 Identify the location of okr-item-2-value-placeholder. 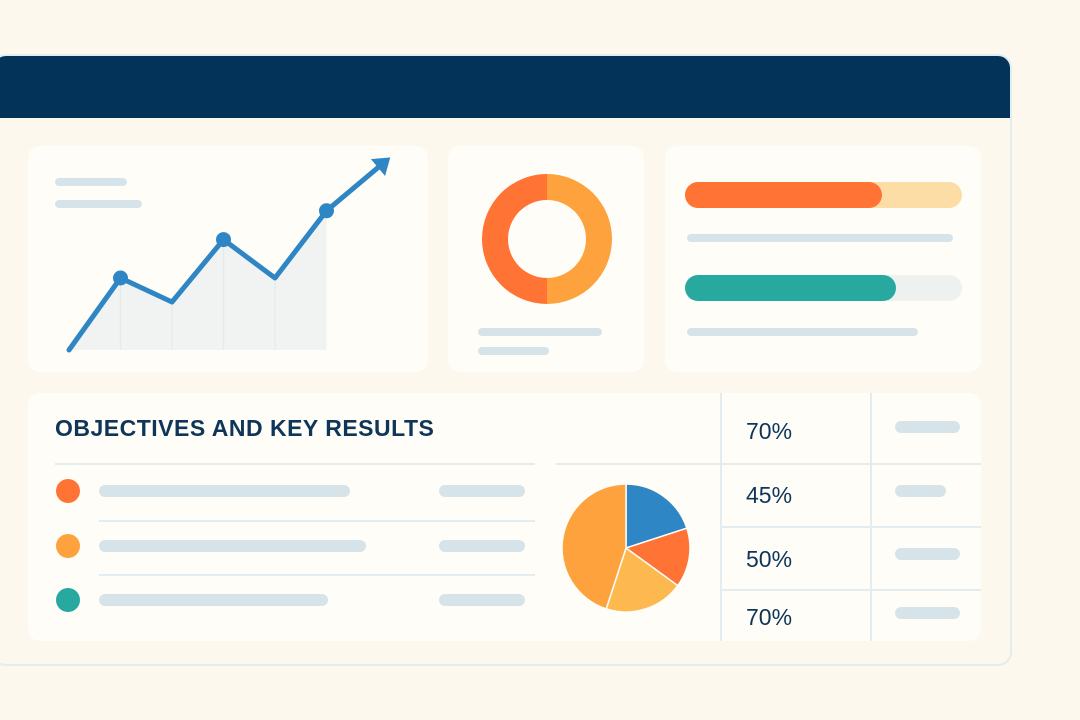
(482, 546).